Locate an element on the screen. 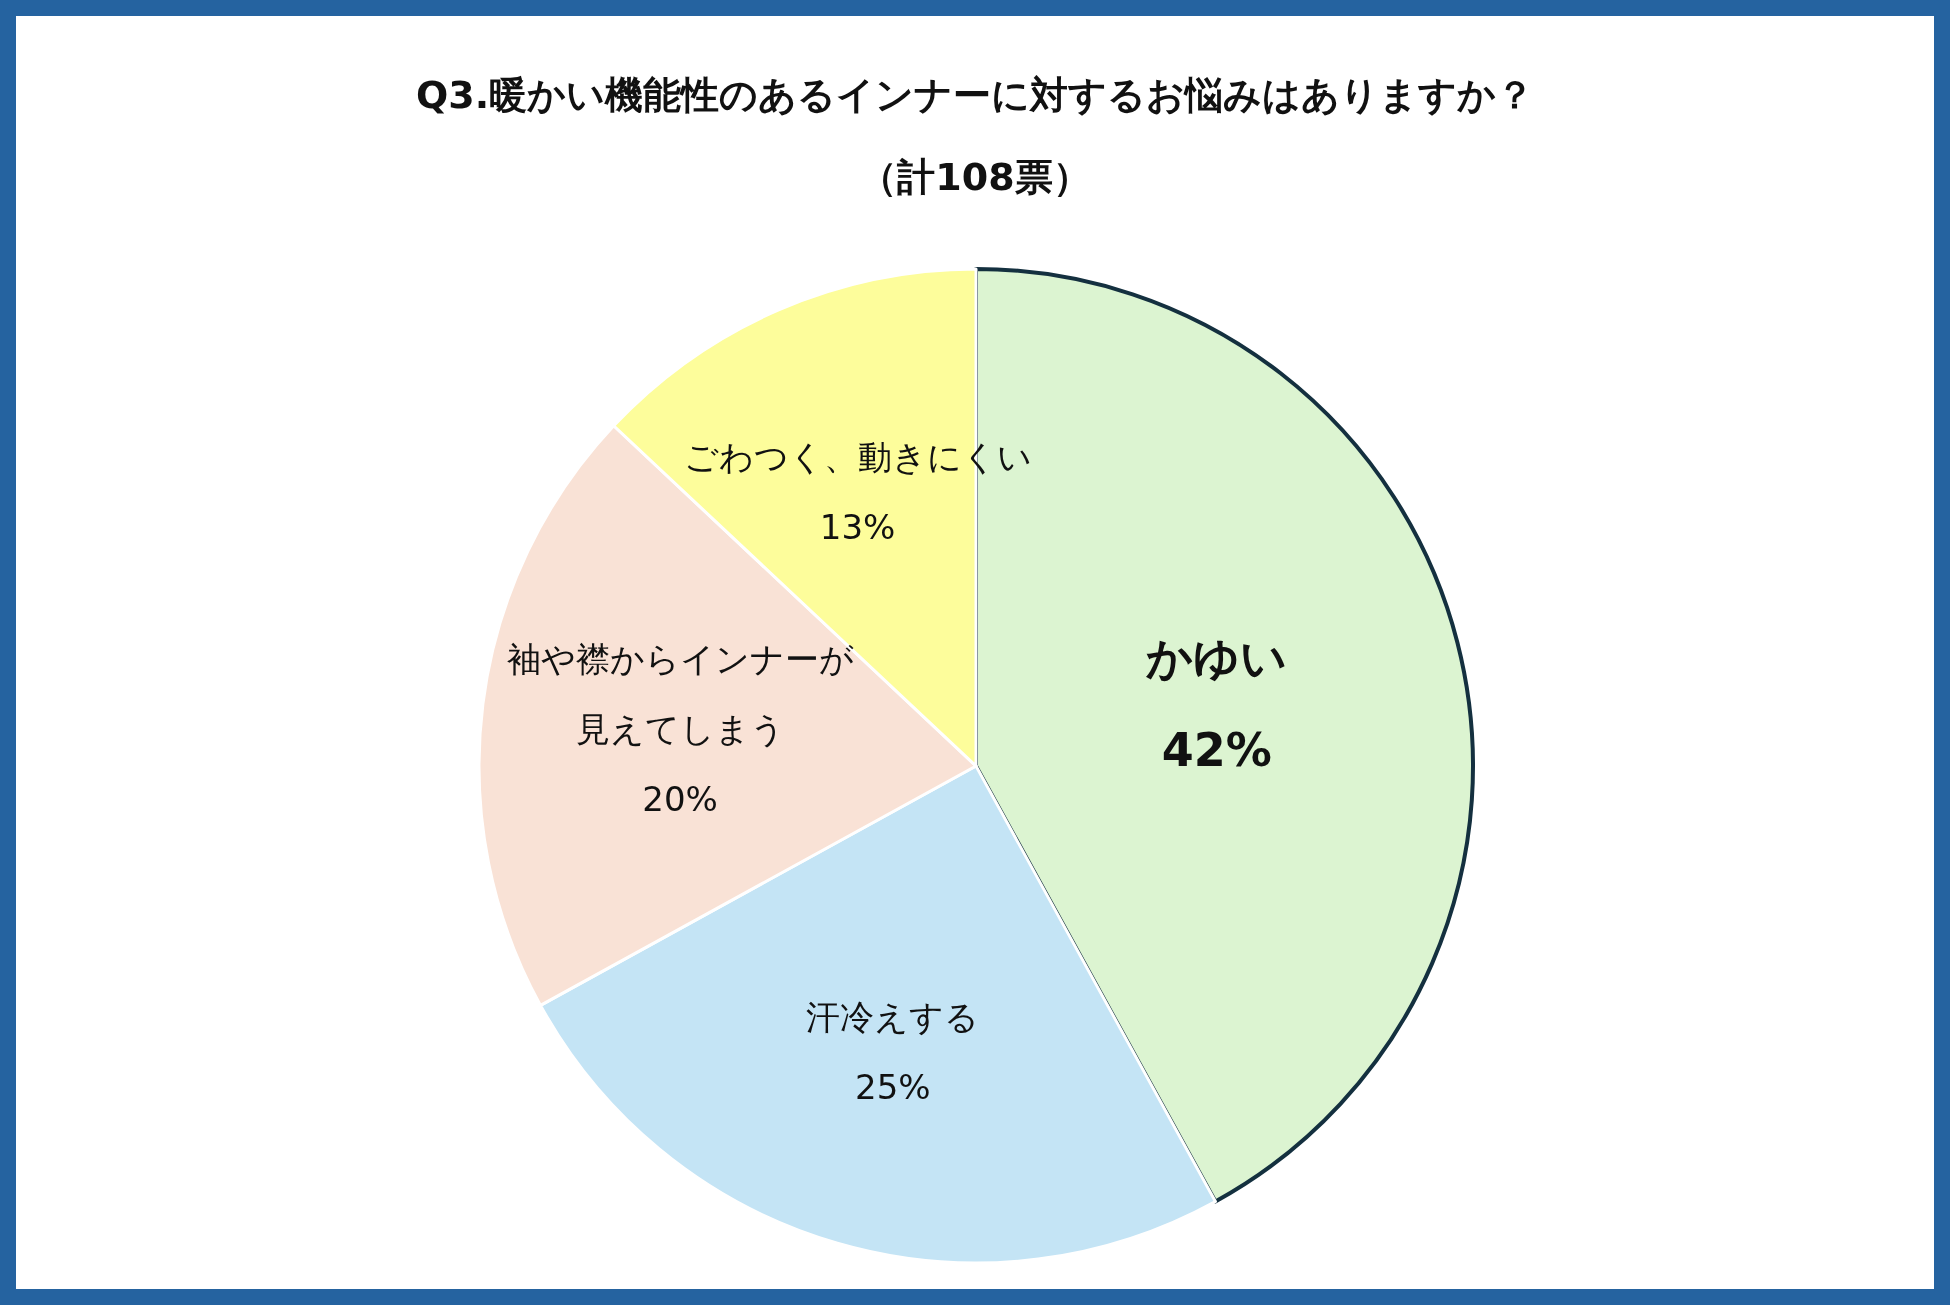  data-label: 42% is located at coordinates (1216, 750).